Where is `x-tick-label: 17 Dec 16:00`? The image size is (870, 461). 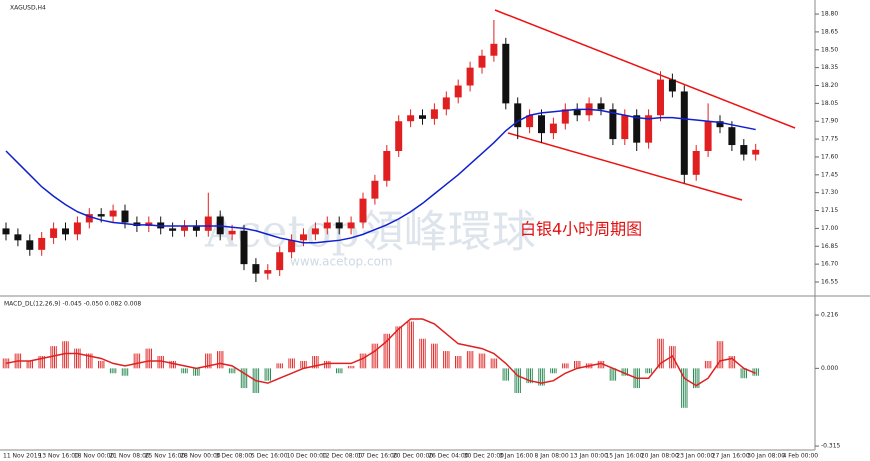 x-tick-label: 17 Dec 16:00 is located at coordinates (377, 456).